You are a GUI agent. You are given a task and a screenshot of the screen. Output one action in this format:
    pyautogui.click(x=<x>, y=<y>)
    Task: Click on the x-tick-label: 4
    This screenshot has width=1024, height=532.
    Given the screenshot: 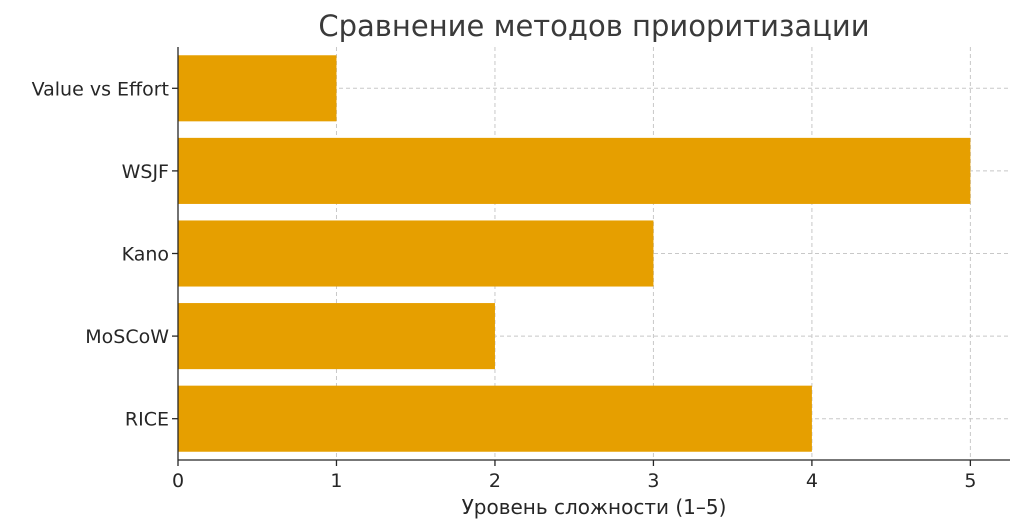 What is the action you would take?
    pyautogui.click(x=812, y=481)
    